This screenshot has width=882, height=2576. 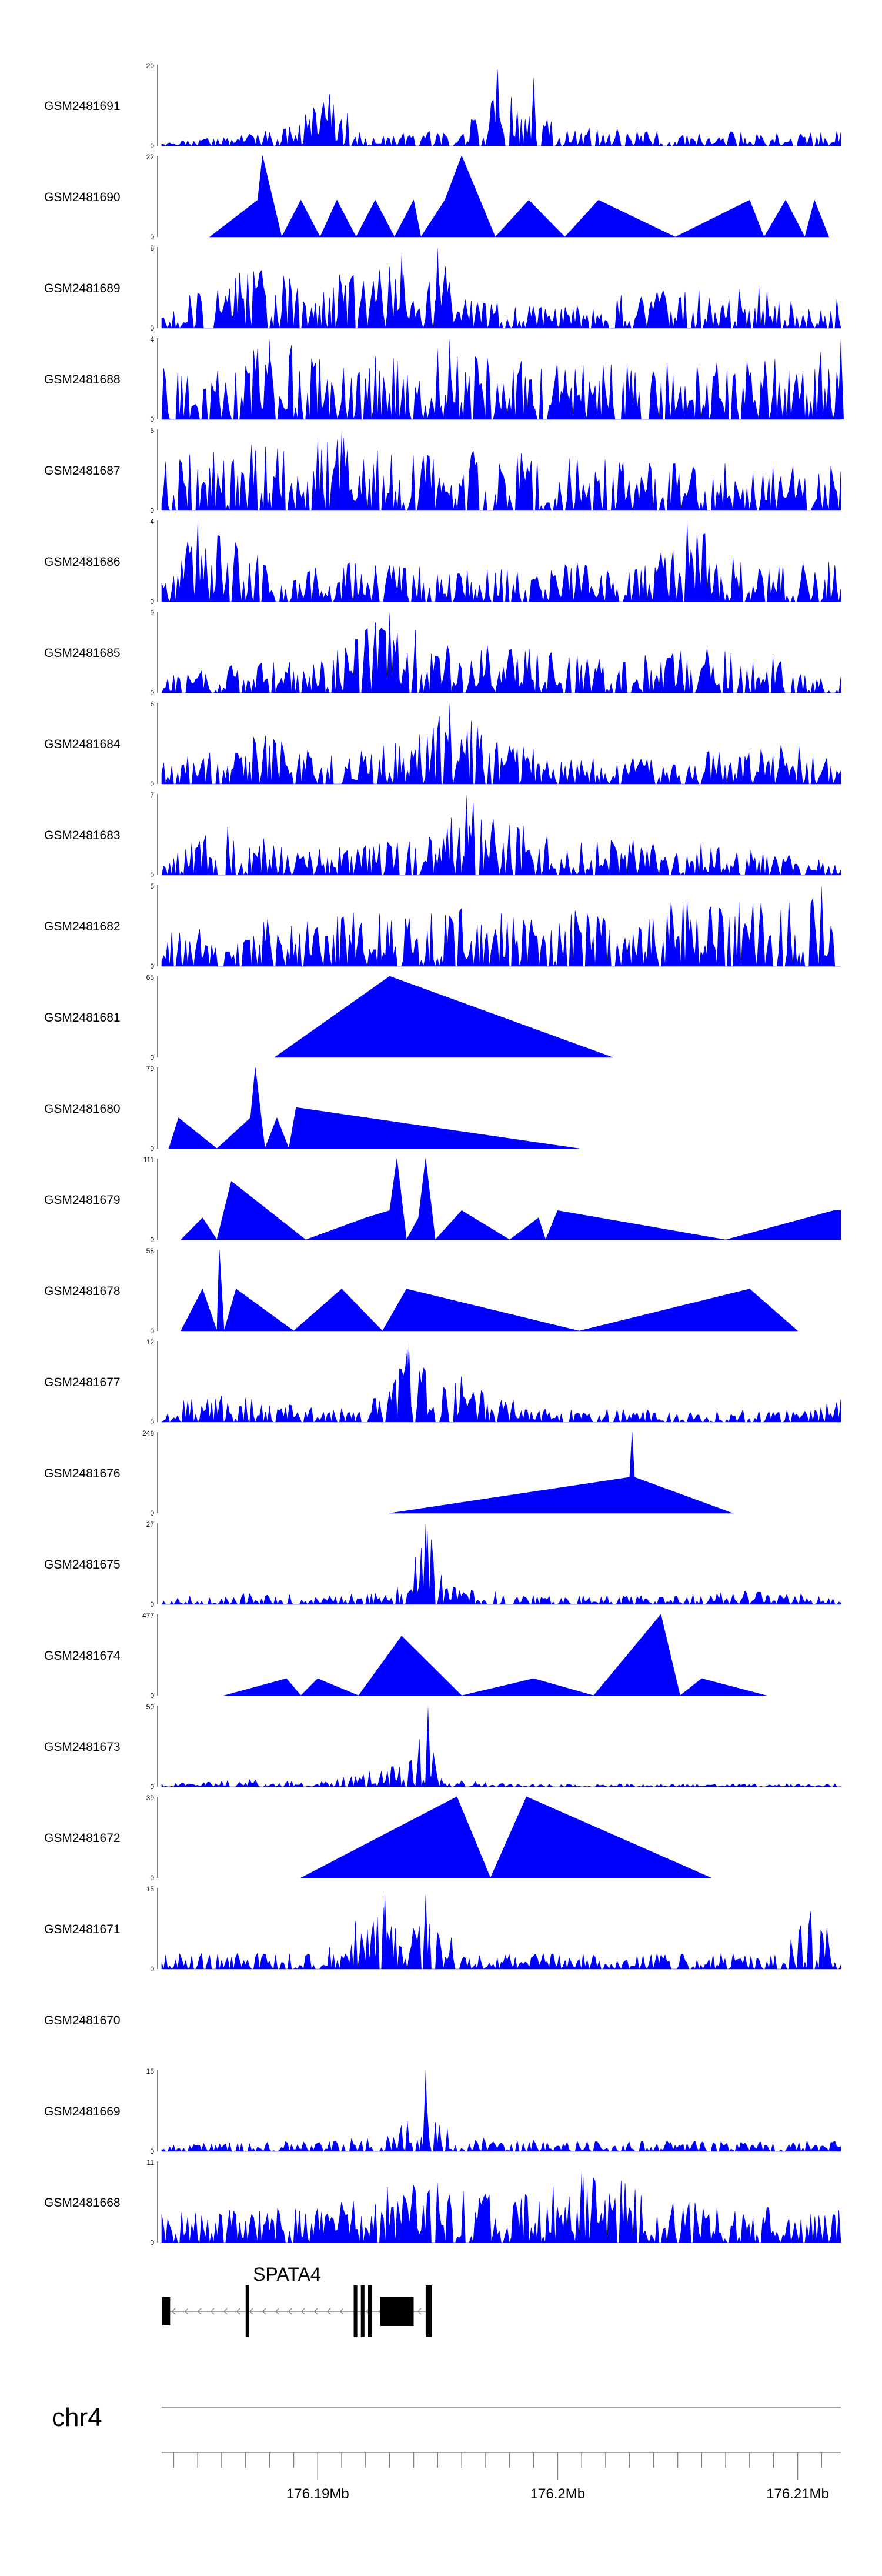 What do you see at coordinates (150, 1342) in the screenshot?
I see `y-max-label: 12` at bounding box center [150, 1342].